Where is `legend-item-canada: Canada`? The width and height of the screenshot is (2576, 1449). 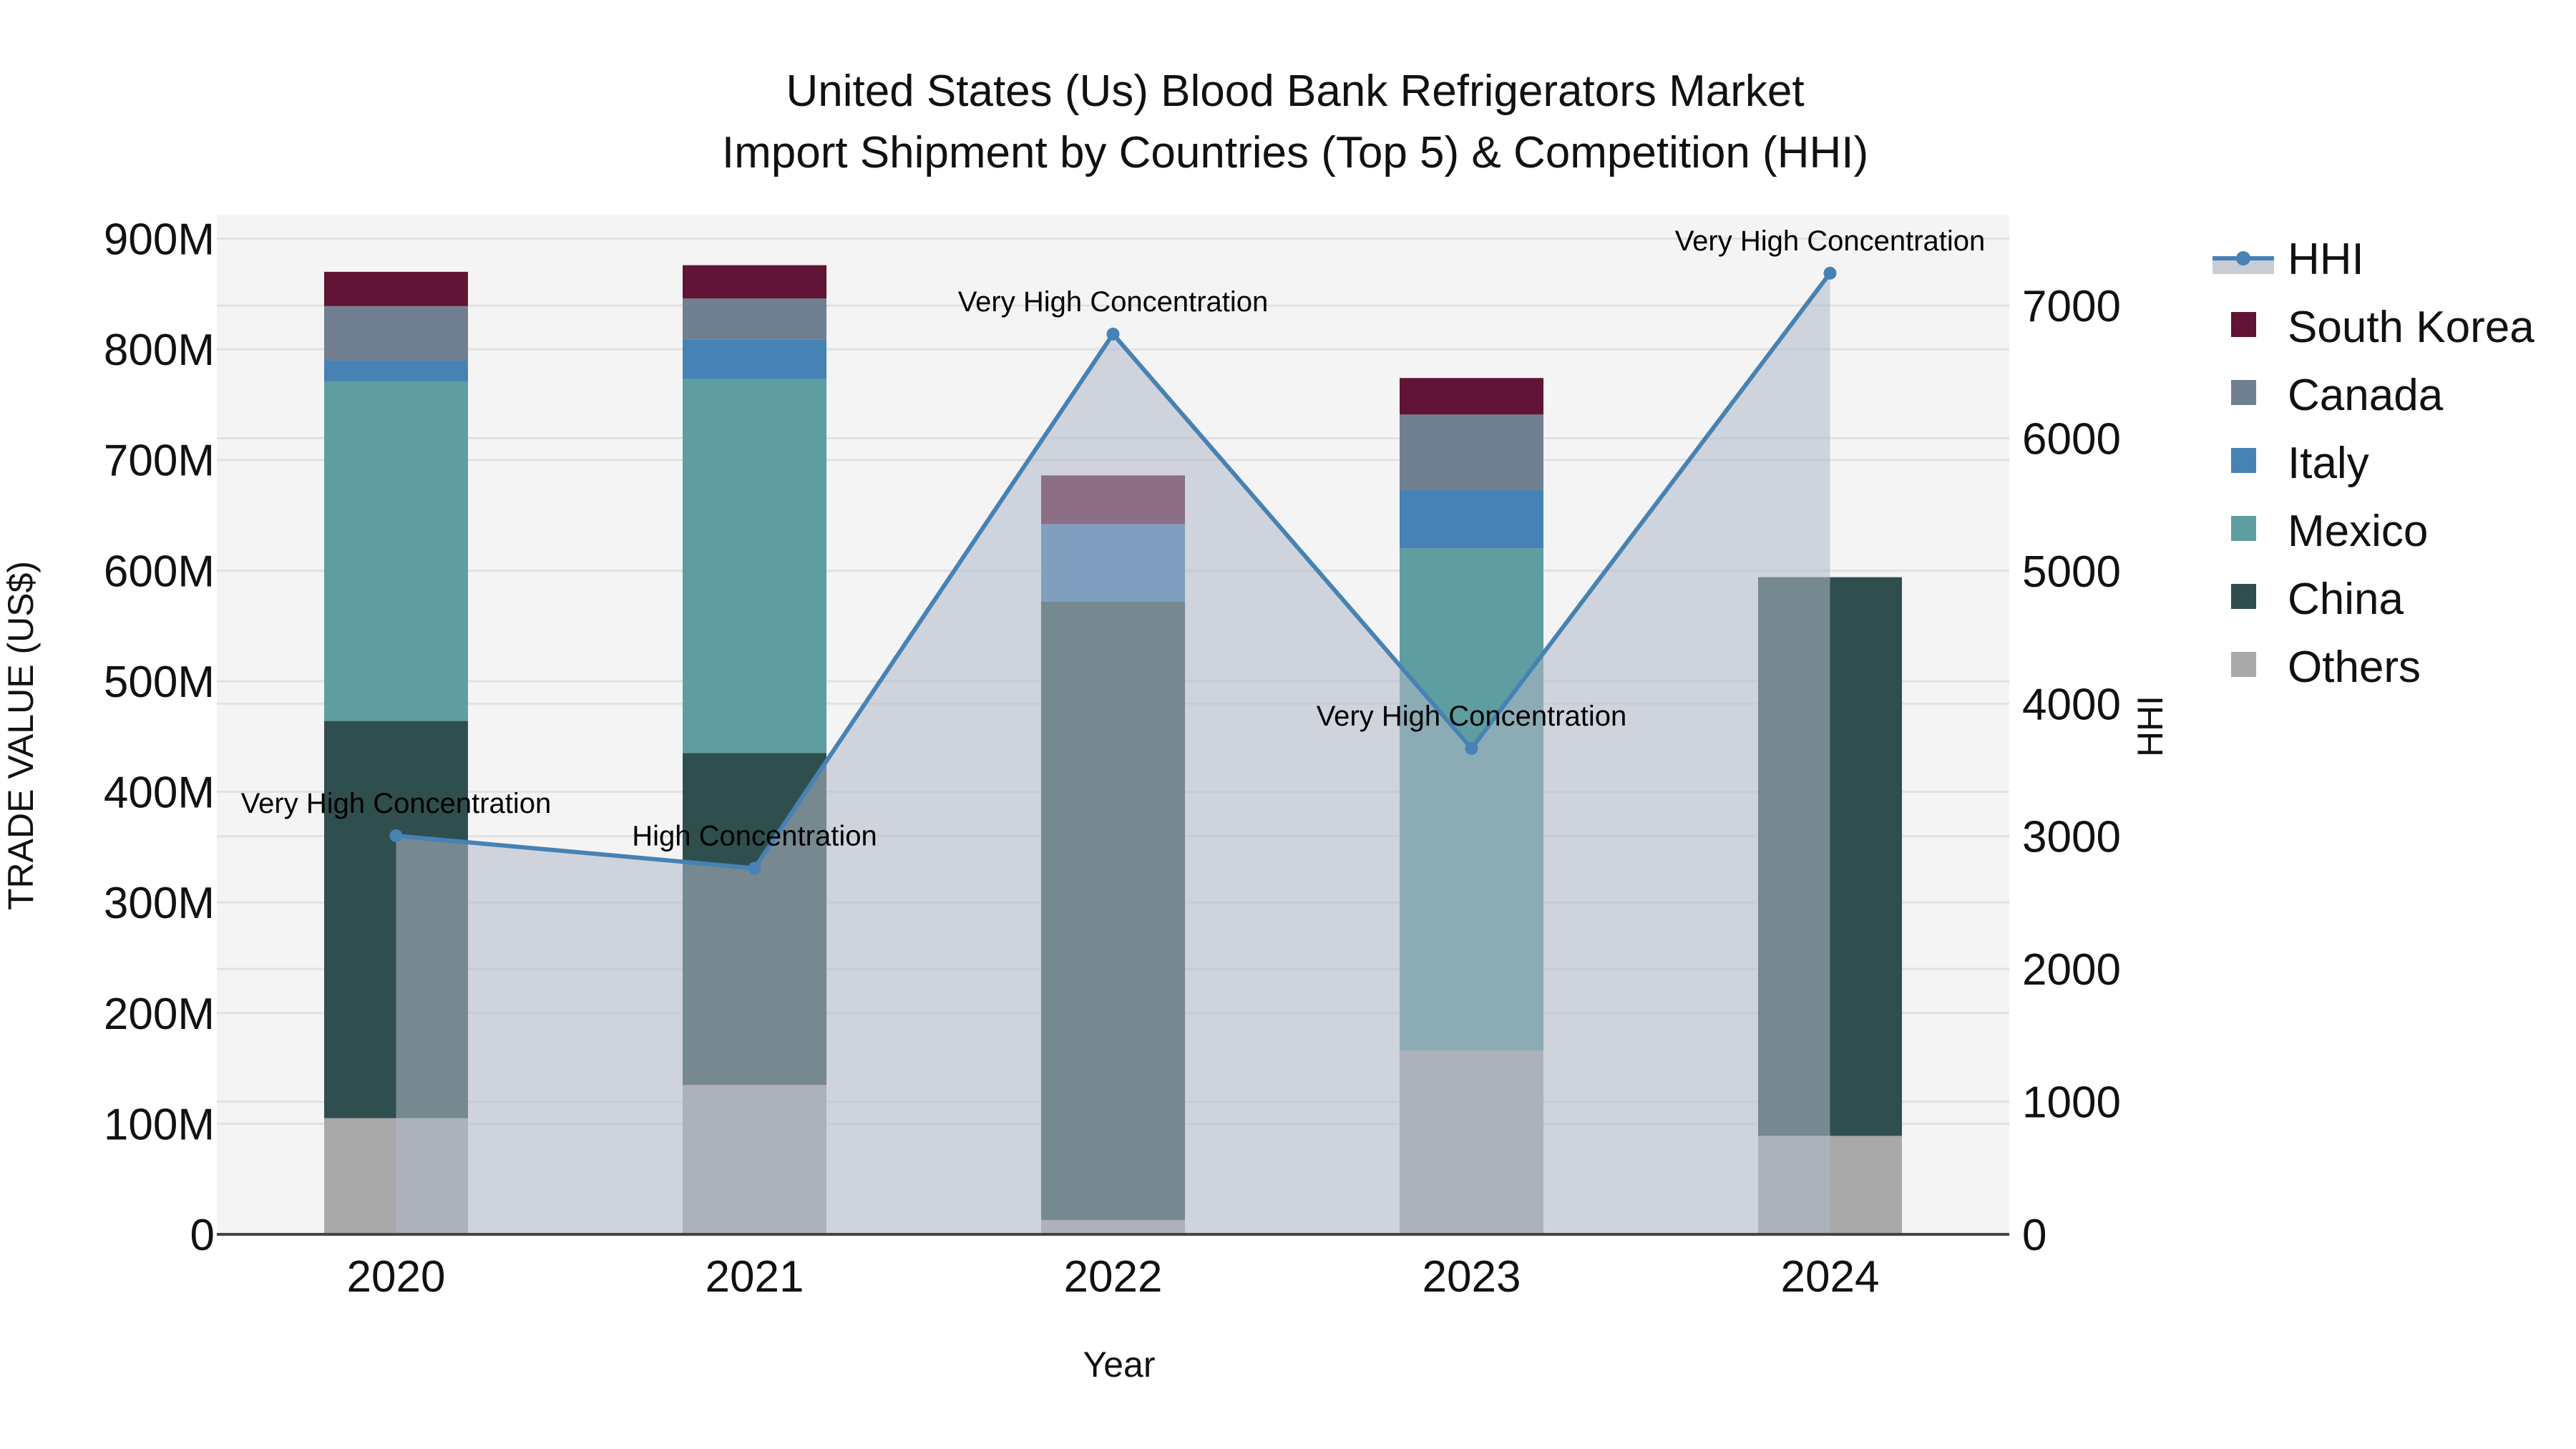 legend-item-canada: Canada is located at coordinates (2337, 395).